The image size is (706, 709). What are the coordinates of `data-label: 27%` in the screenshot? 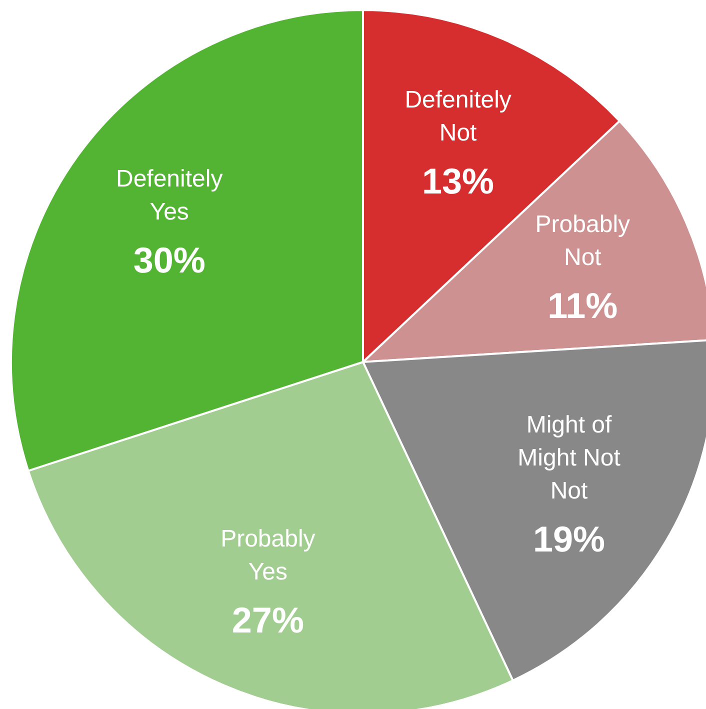 It's located at (268, 620).